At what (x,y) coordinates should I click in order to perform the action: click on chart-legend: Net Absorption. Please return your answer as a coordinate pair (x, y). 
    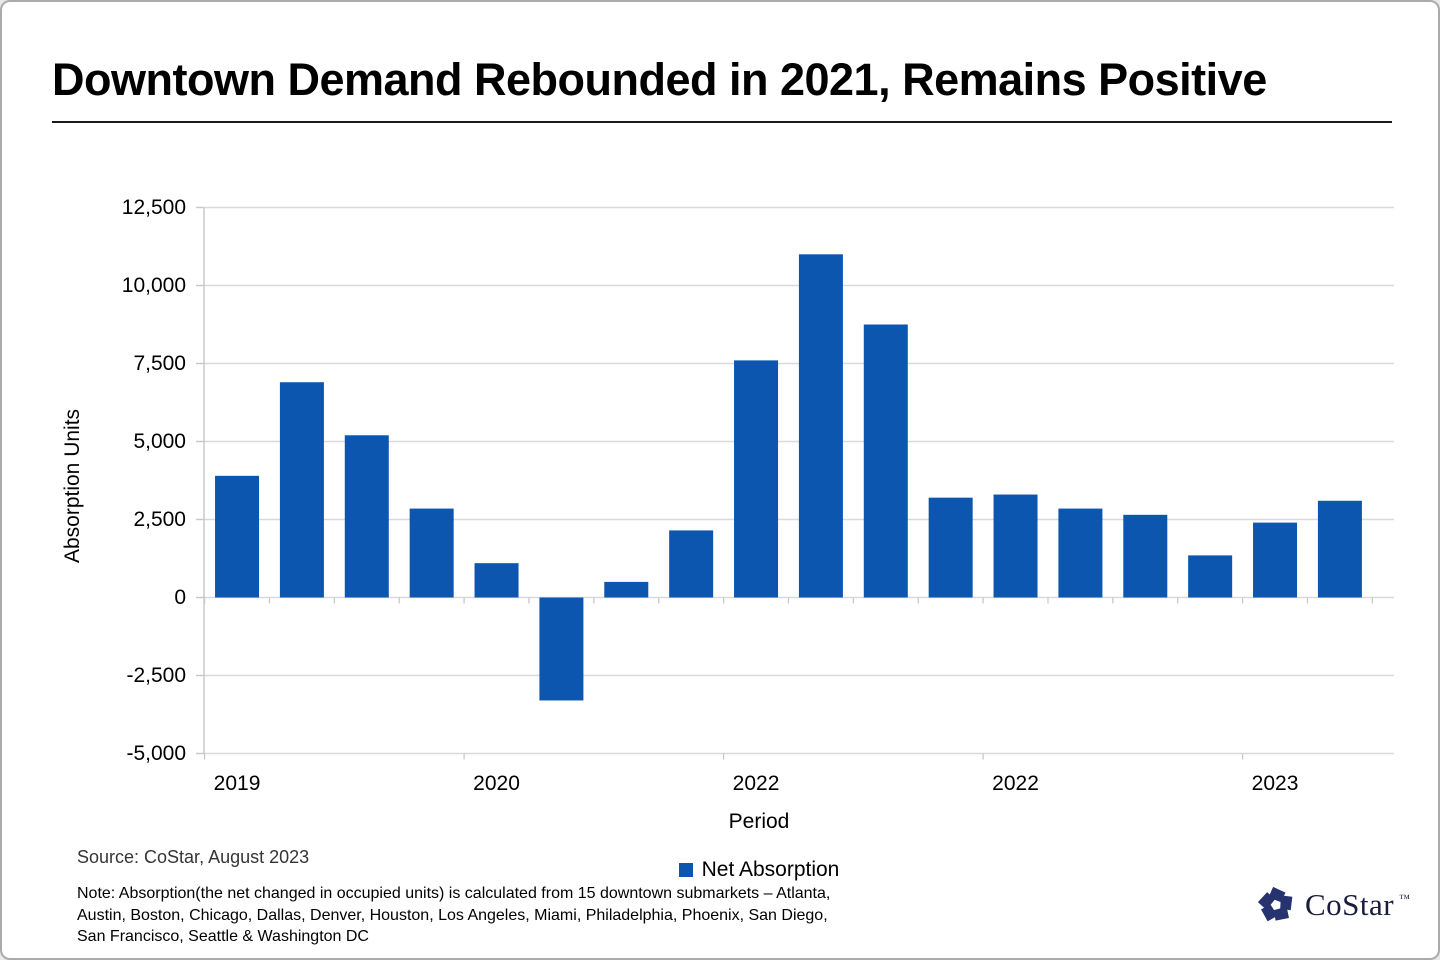
    Looking at the image, I should click on (759, 870).